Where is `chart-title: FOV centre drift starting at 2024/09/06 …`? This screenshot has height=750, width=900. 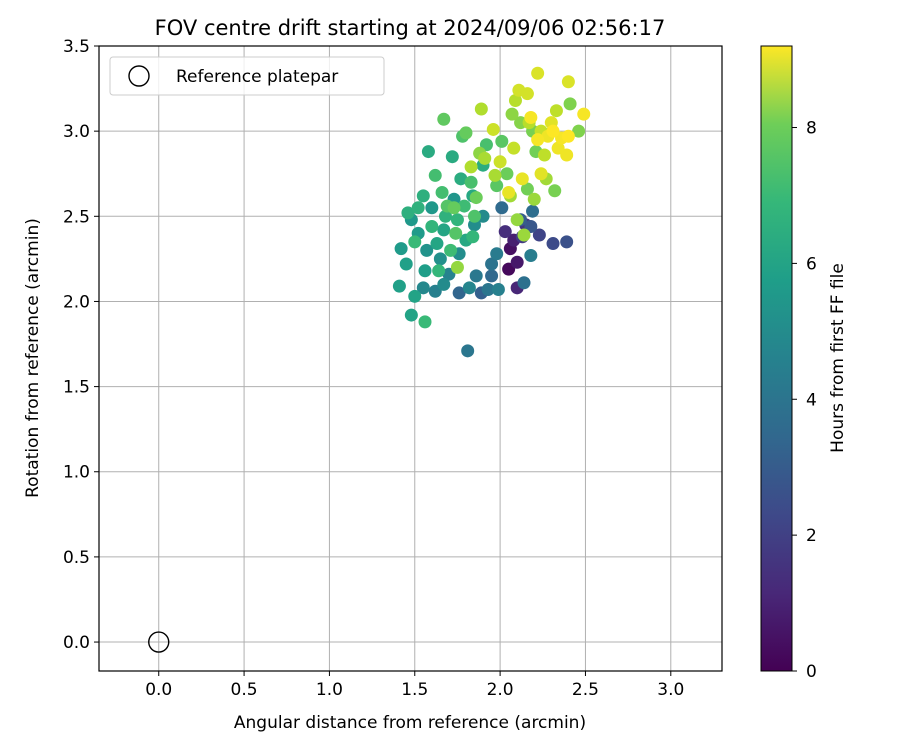 chart-title: FOV centre drift starting at 2024/09/06 … is located at coordinates (410, 28).